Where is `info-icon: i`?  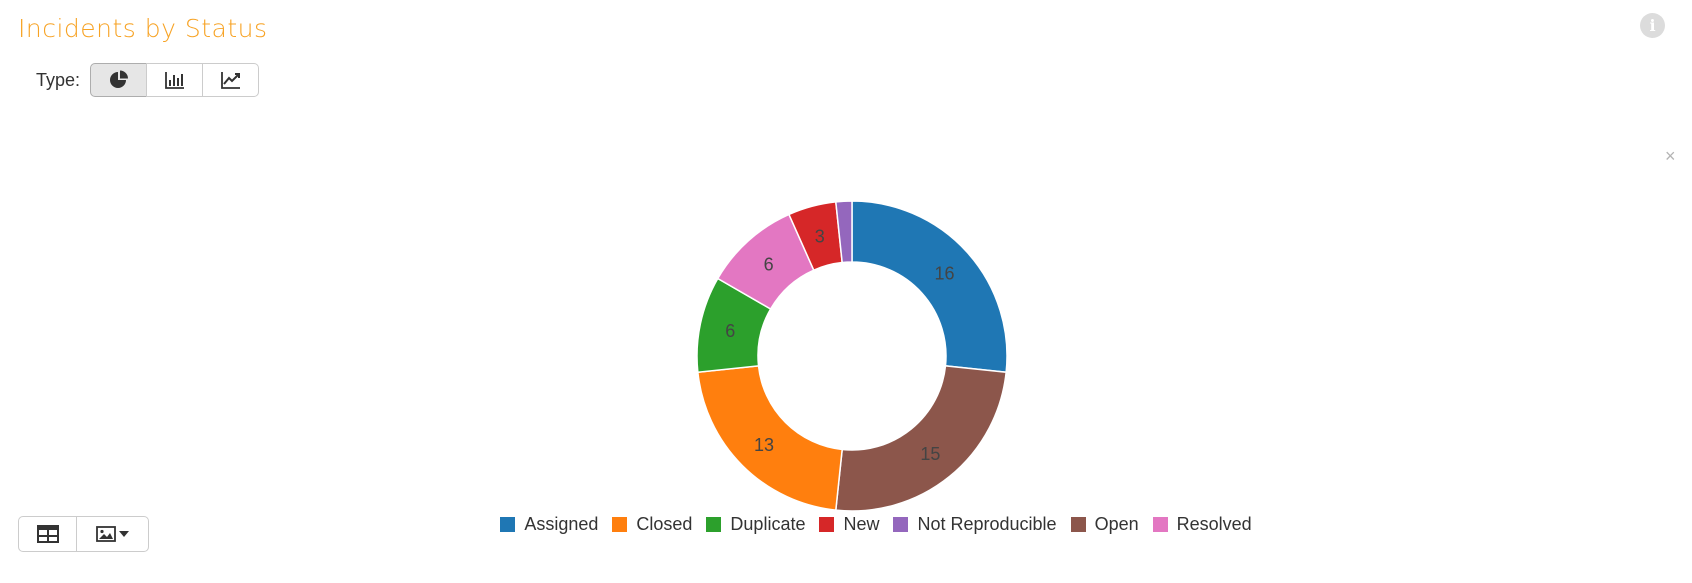
info-icon: i is located at coordinates (1652, 25).